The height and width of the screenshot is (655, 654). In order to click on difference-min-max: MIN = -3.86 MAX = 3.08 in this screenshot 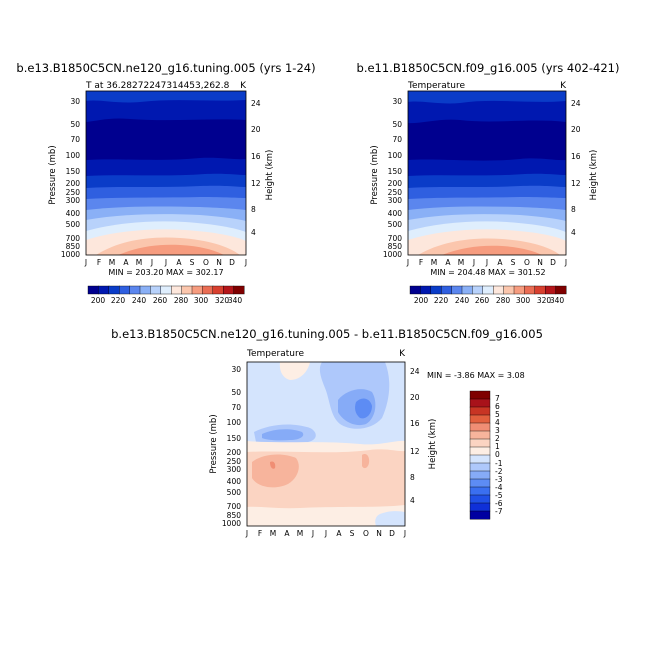, I will do `click(476, 375)`.